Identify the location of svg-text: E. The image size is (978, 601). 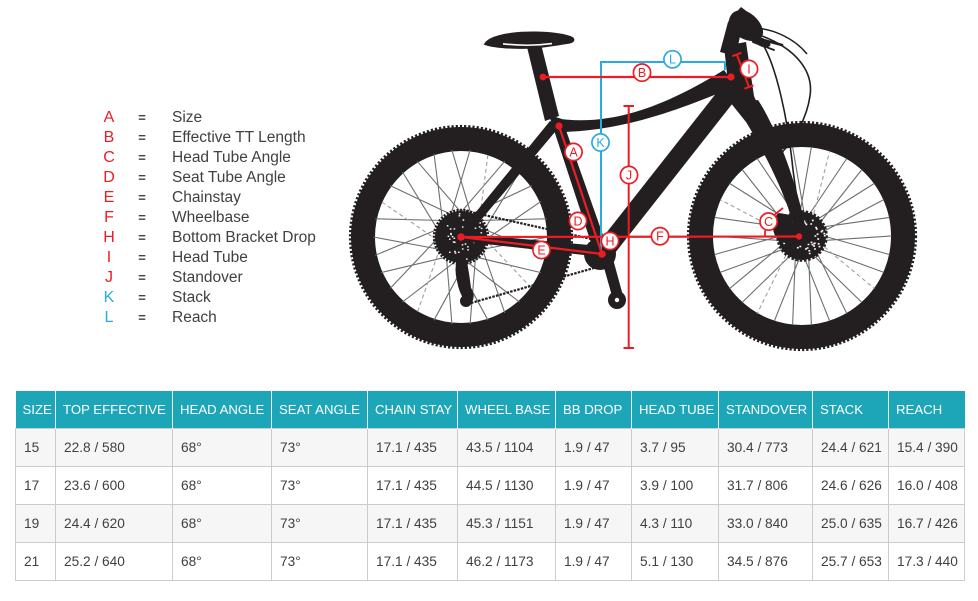
(541, 250).